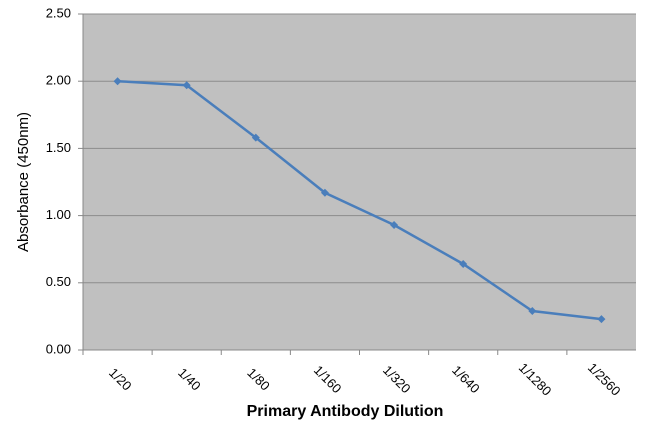 This screenshot has height=434, width=650. What do you see at coordinates (23, 182) in the screenshot?
I see `y-axis-title: Absorbance (450nm)` at bounding box center [23, 182].